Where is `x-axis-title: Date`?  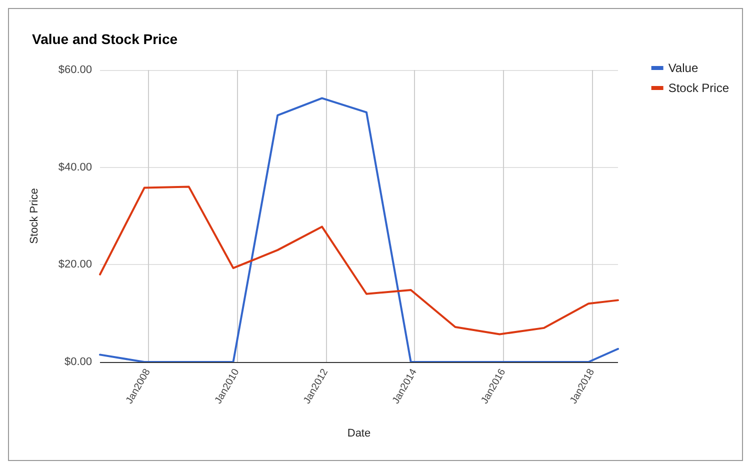 x-axis-title: Date is located at coordinates (359, 434).